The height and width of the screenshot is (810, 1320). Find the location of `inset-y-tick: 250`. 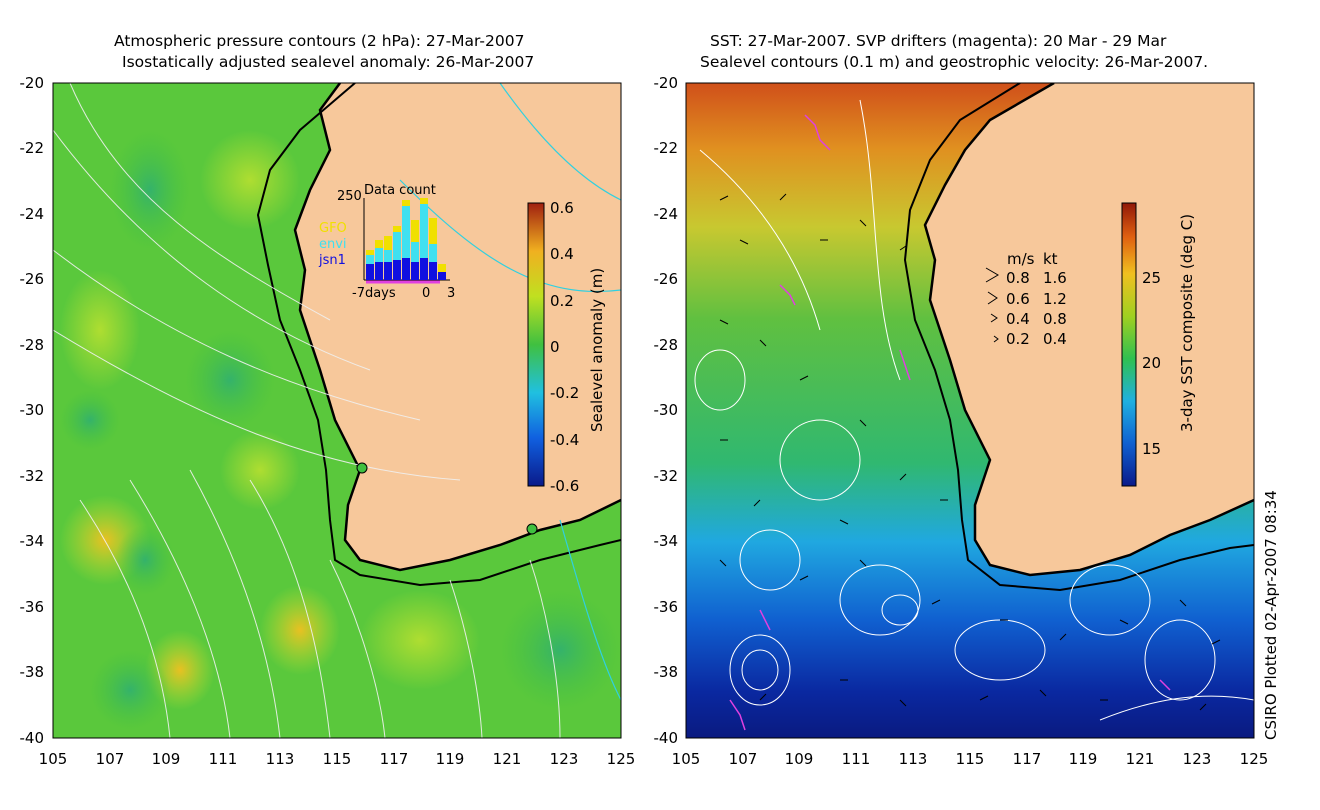

inset-y-tick: 250 is located at coordinates (349, 196).